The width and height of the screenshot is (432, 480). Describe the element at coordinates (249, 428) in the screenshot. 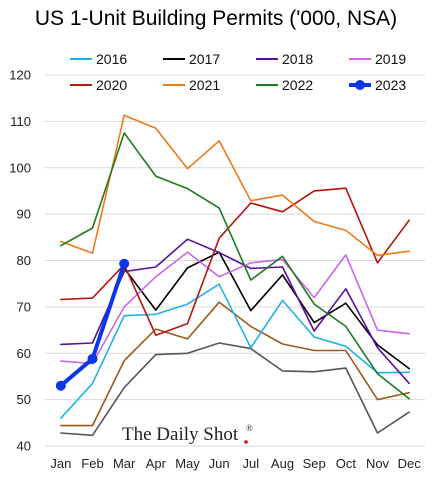

I see `brand-mark: ®` at that location.